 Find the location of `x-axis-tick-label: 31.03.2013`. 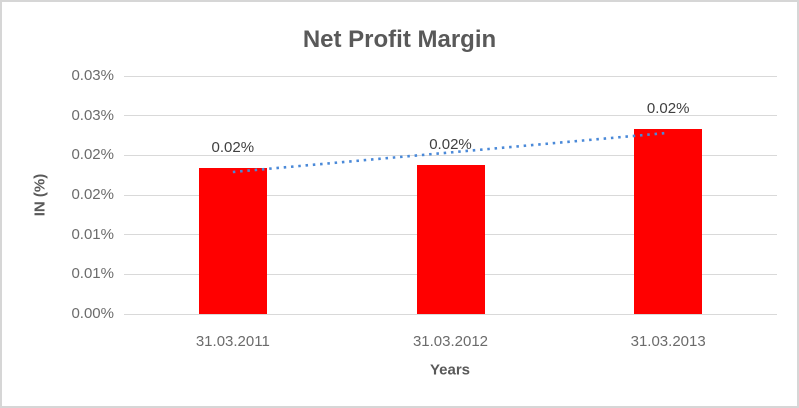

x-axis-tick-label: 31.03.2013 is located at coordinates (668, 341).